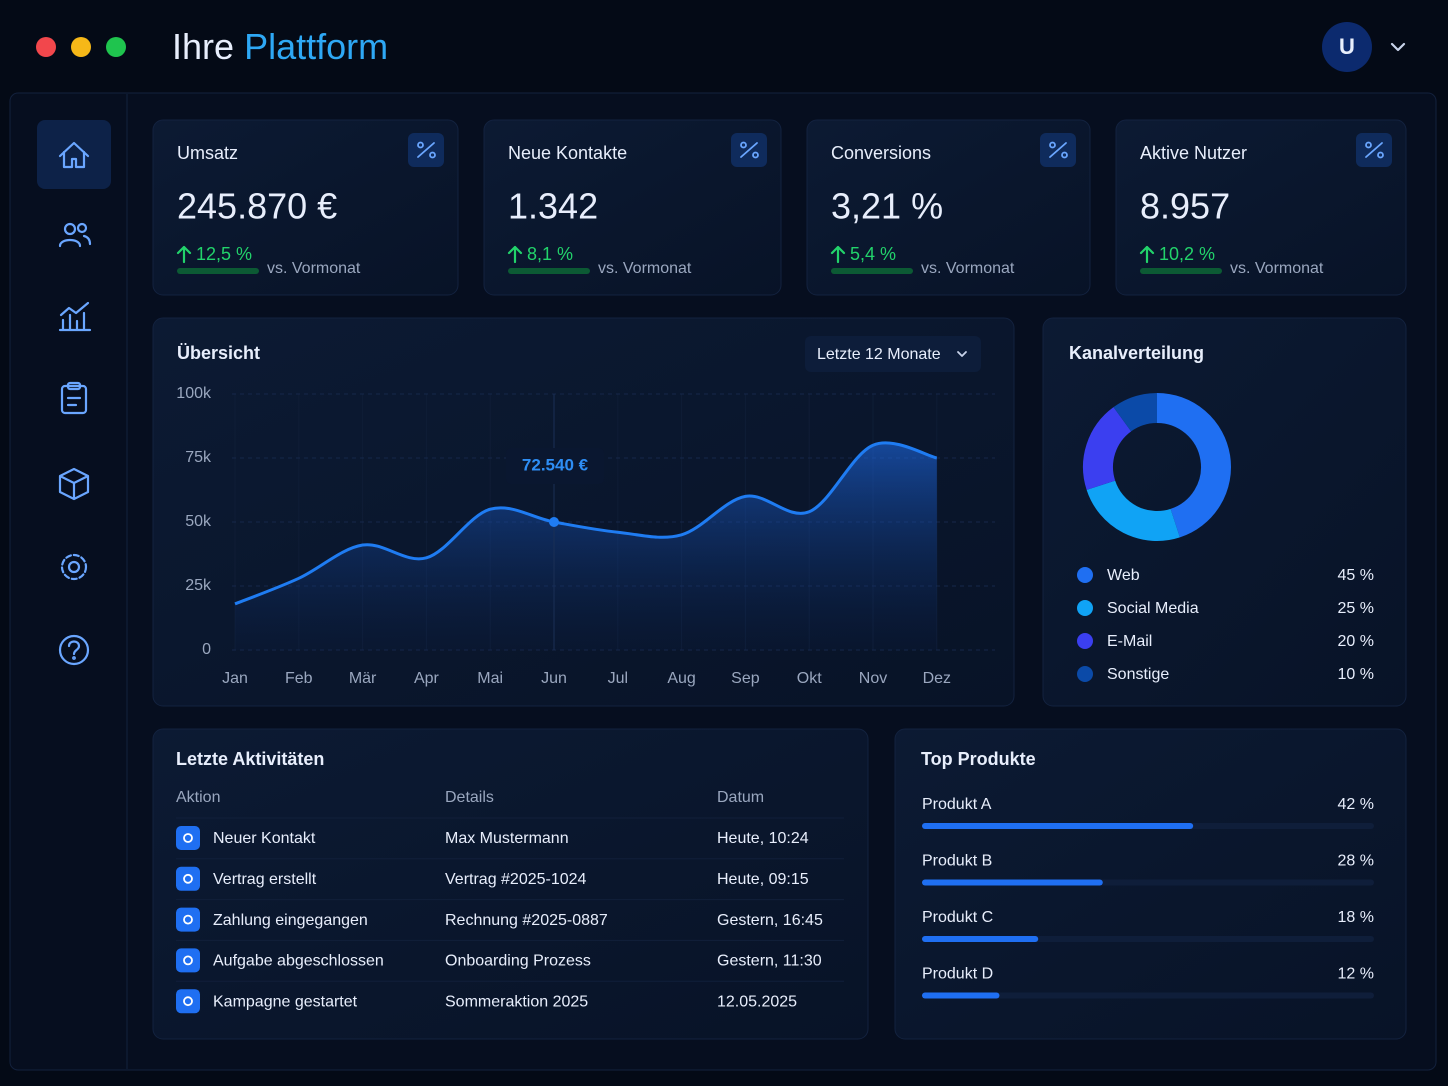 This screenshot has width=1448, height=1086. I want to click on nav-help, so click(74, 650).